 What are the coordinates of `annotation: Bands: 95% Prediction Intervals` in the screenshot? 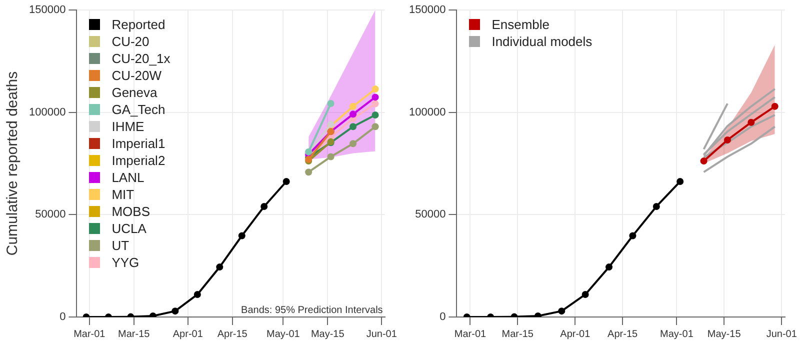 It's located at (312, 310).